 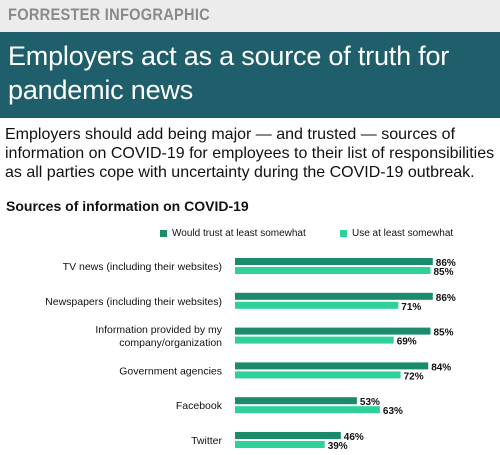 What do you see at coordinates (170, 343) in the screenshot?
I see `category-label: company/organization` at bounding box center [170, 343].